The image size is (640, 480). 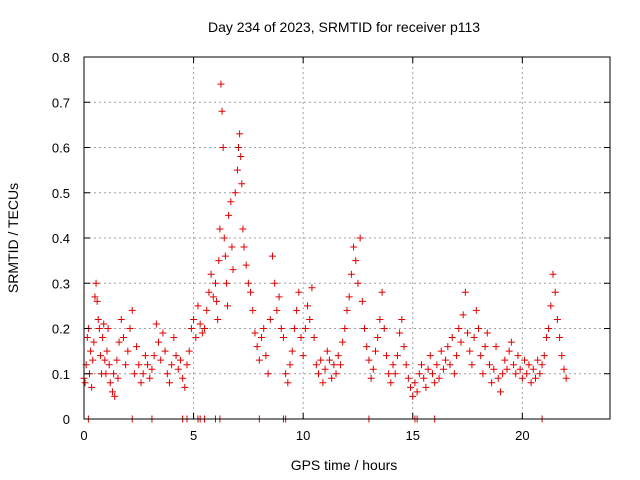 What do you see at coordinates (61, 283) in the screenshot?
I see `y-tick-label: 0.3` at bounding box center [61, 283].